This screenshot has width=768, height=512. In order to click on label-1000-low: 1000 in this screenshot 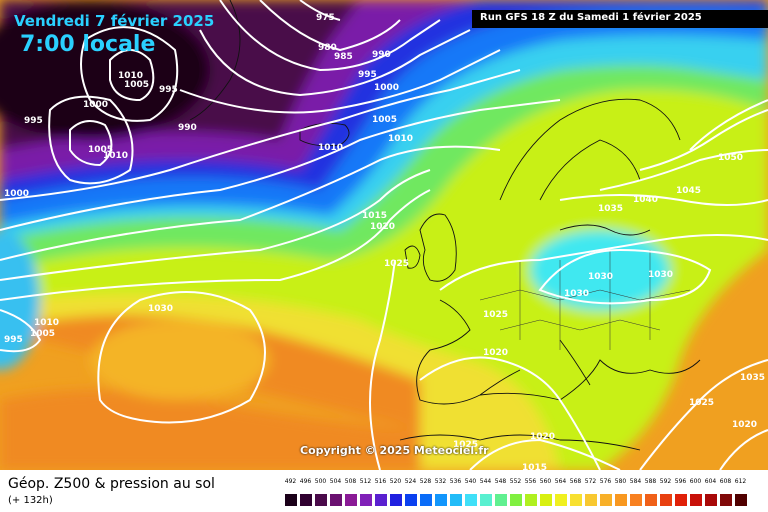, I will do `click(95, 105)`.